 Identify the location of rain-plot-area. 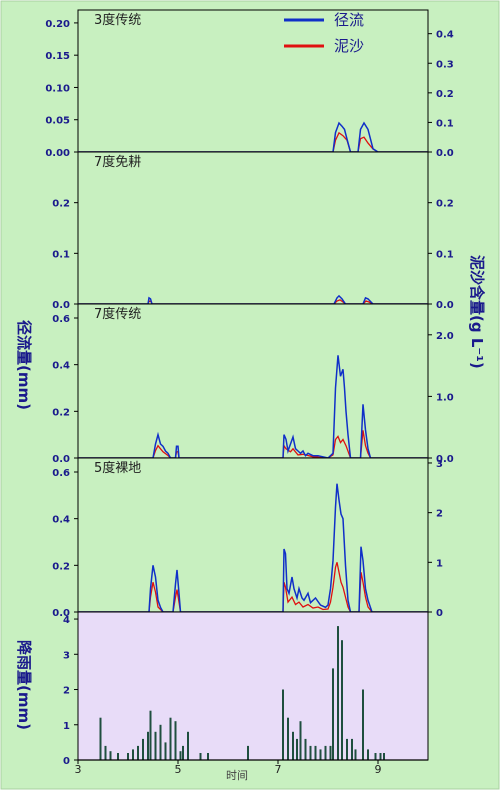
(253, 686).